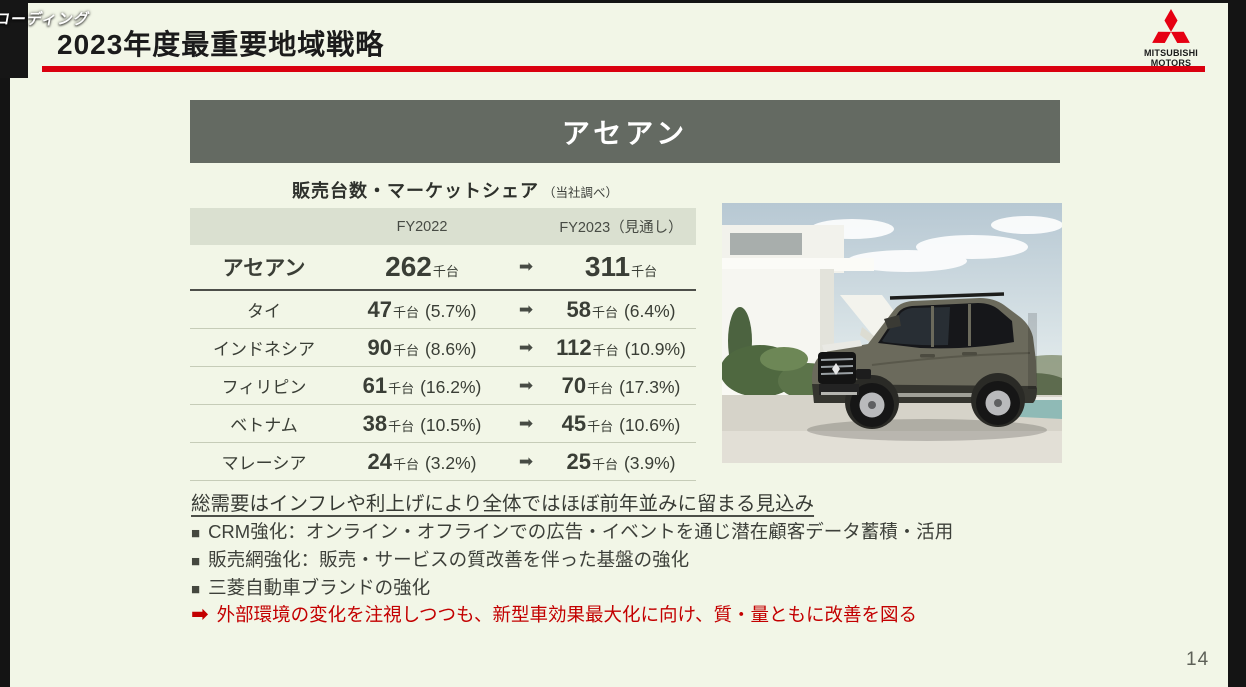  I want to click on fy2022-value: 47, so click(379, 309).